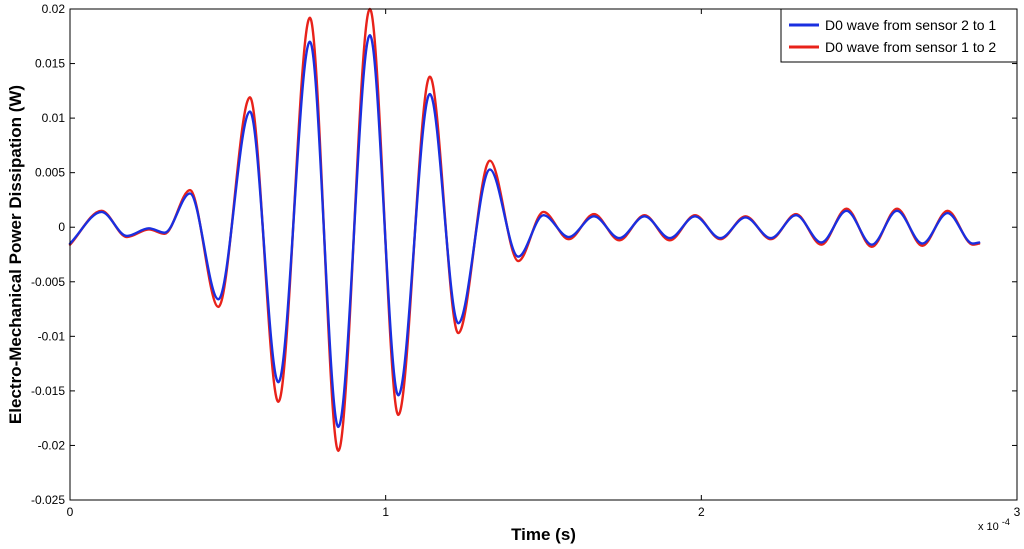 This screenshot has height=549, width=1024. What do you see at coordinates (1017, 512) in the screenshot?
I see `x-tick-label: 3` at bounding box center [1017, 512].